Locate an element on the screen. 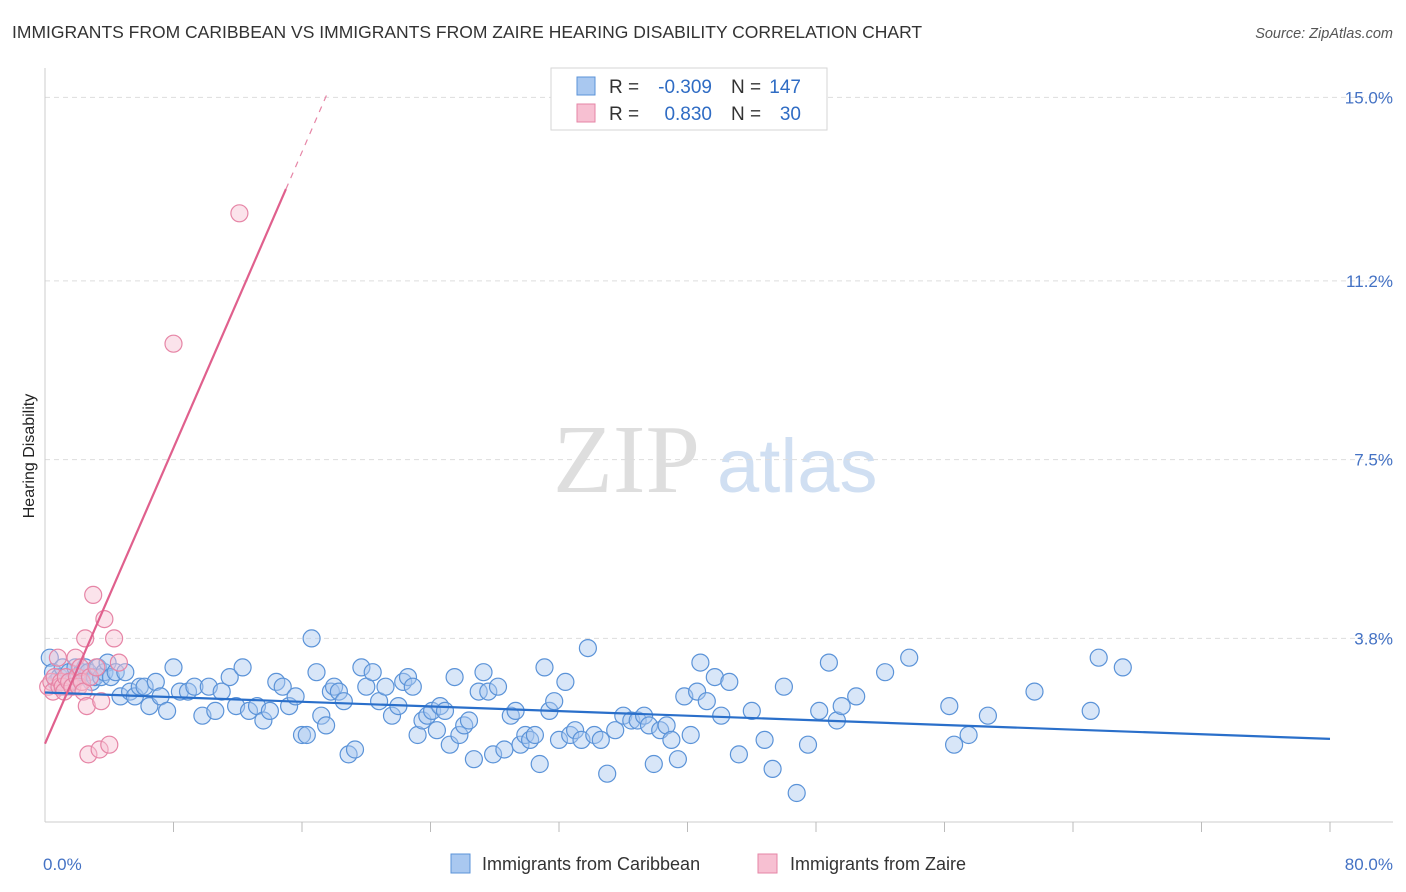 The width and height of the screenshot is (1406, 892). zaire-trendline-extension is located at coordinates (307, 141).